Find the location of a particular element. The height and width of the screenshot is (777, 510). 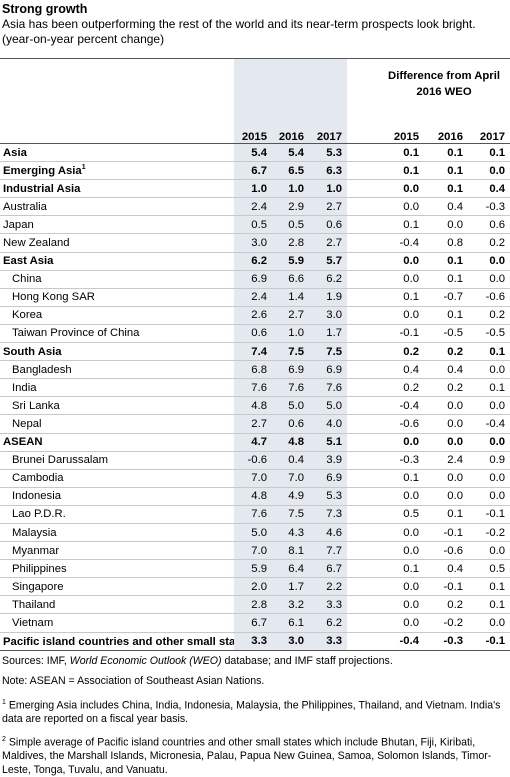

value: 3.2 is located at coordinates (290, 605).